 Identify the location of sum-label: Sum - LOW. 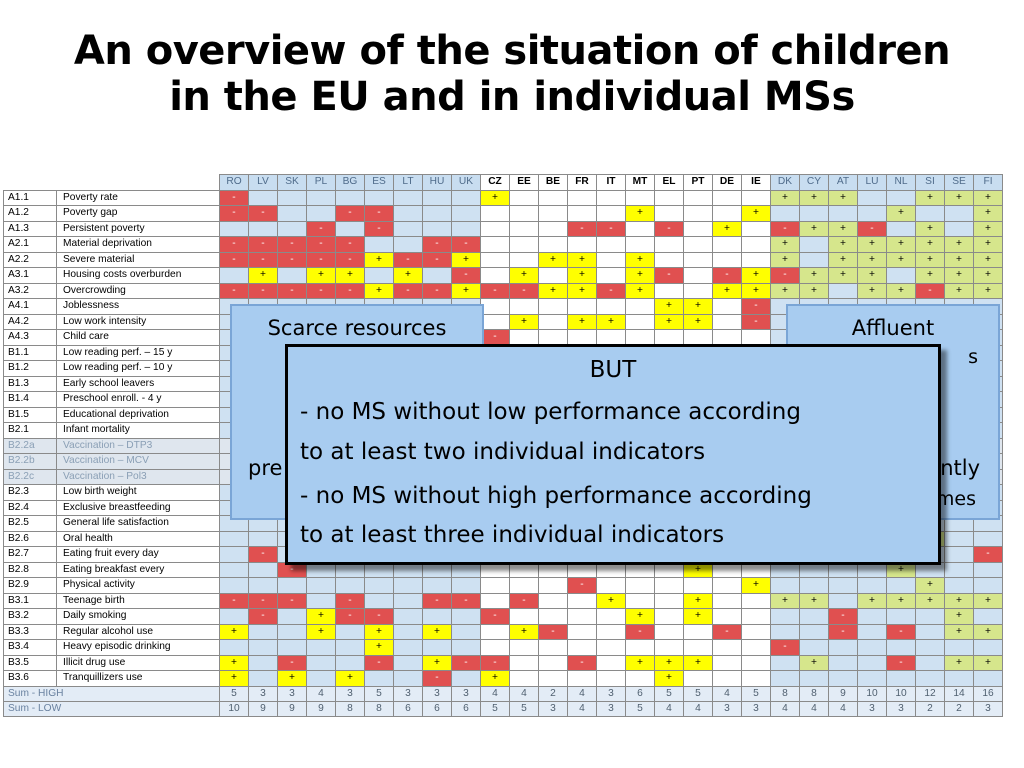
(111, 708).